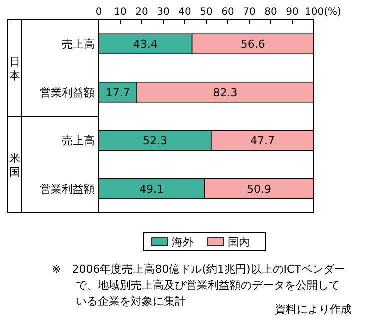 The height and width of the screenshot is (327, 380). What do you see at coordinates (99, 12) in the screenshot?
I see `x-tick-label: 0` at bounding box center [99, 12].